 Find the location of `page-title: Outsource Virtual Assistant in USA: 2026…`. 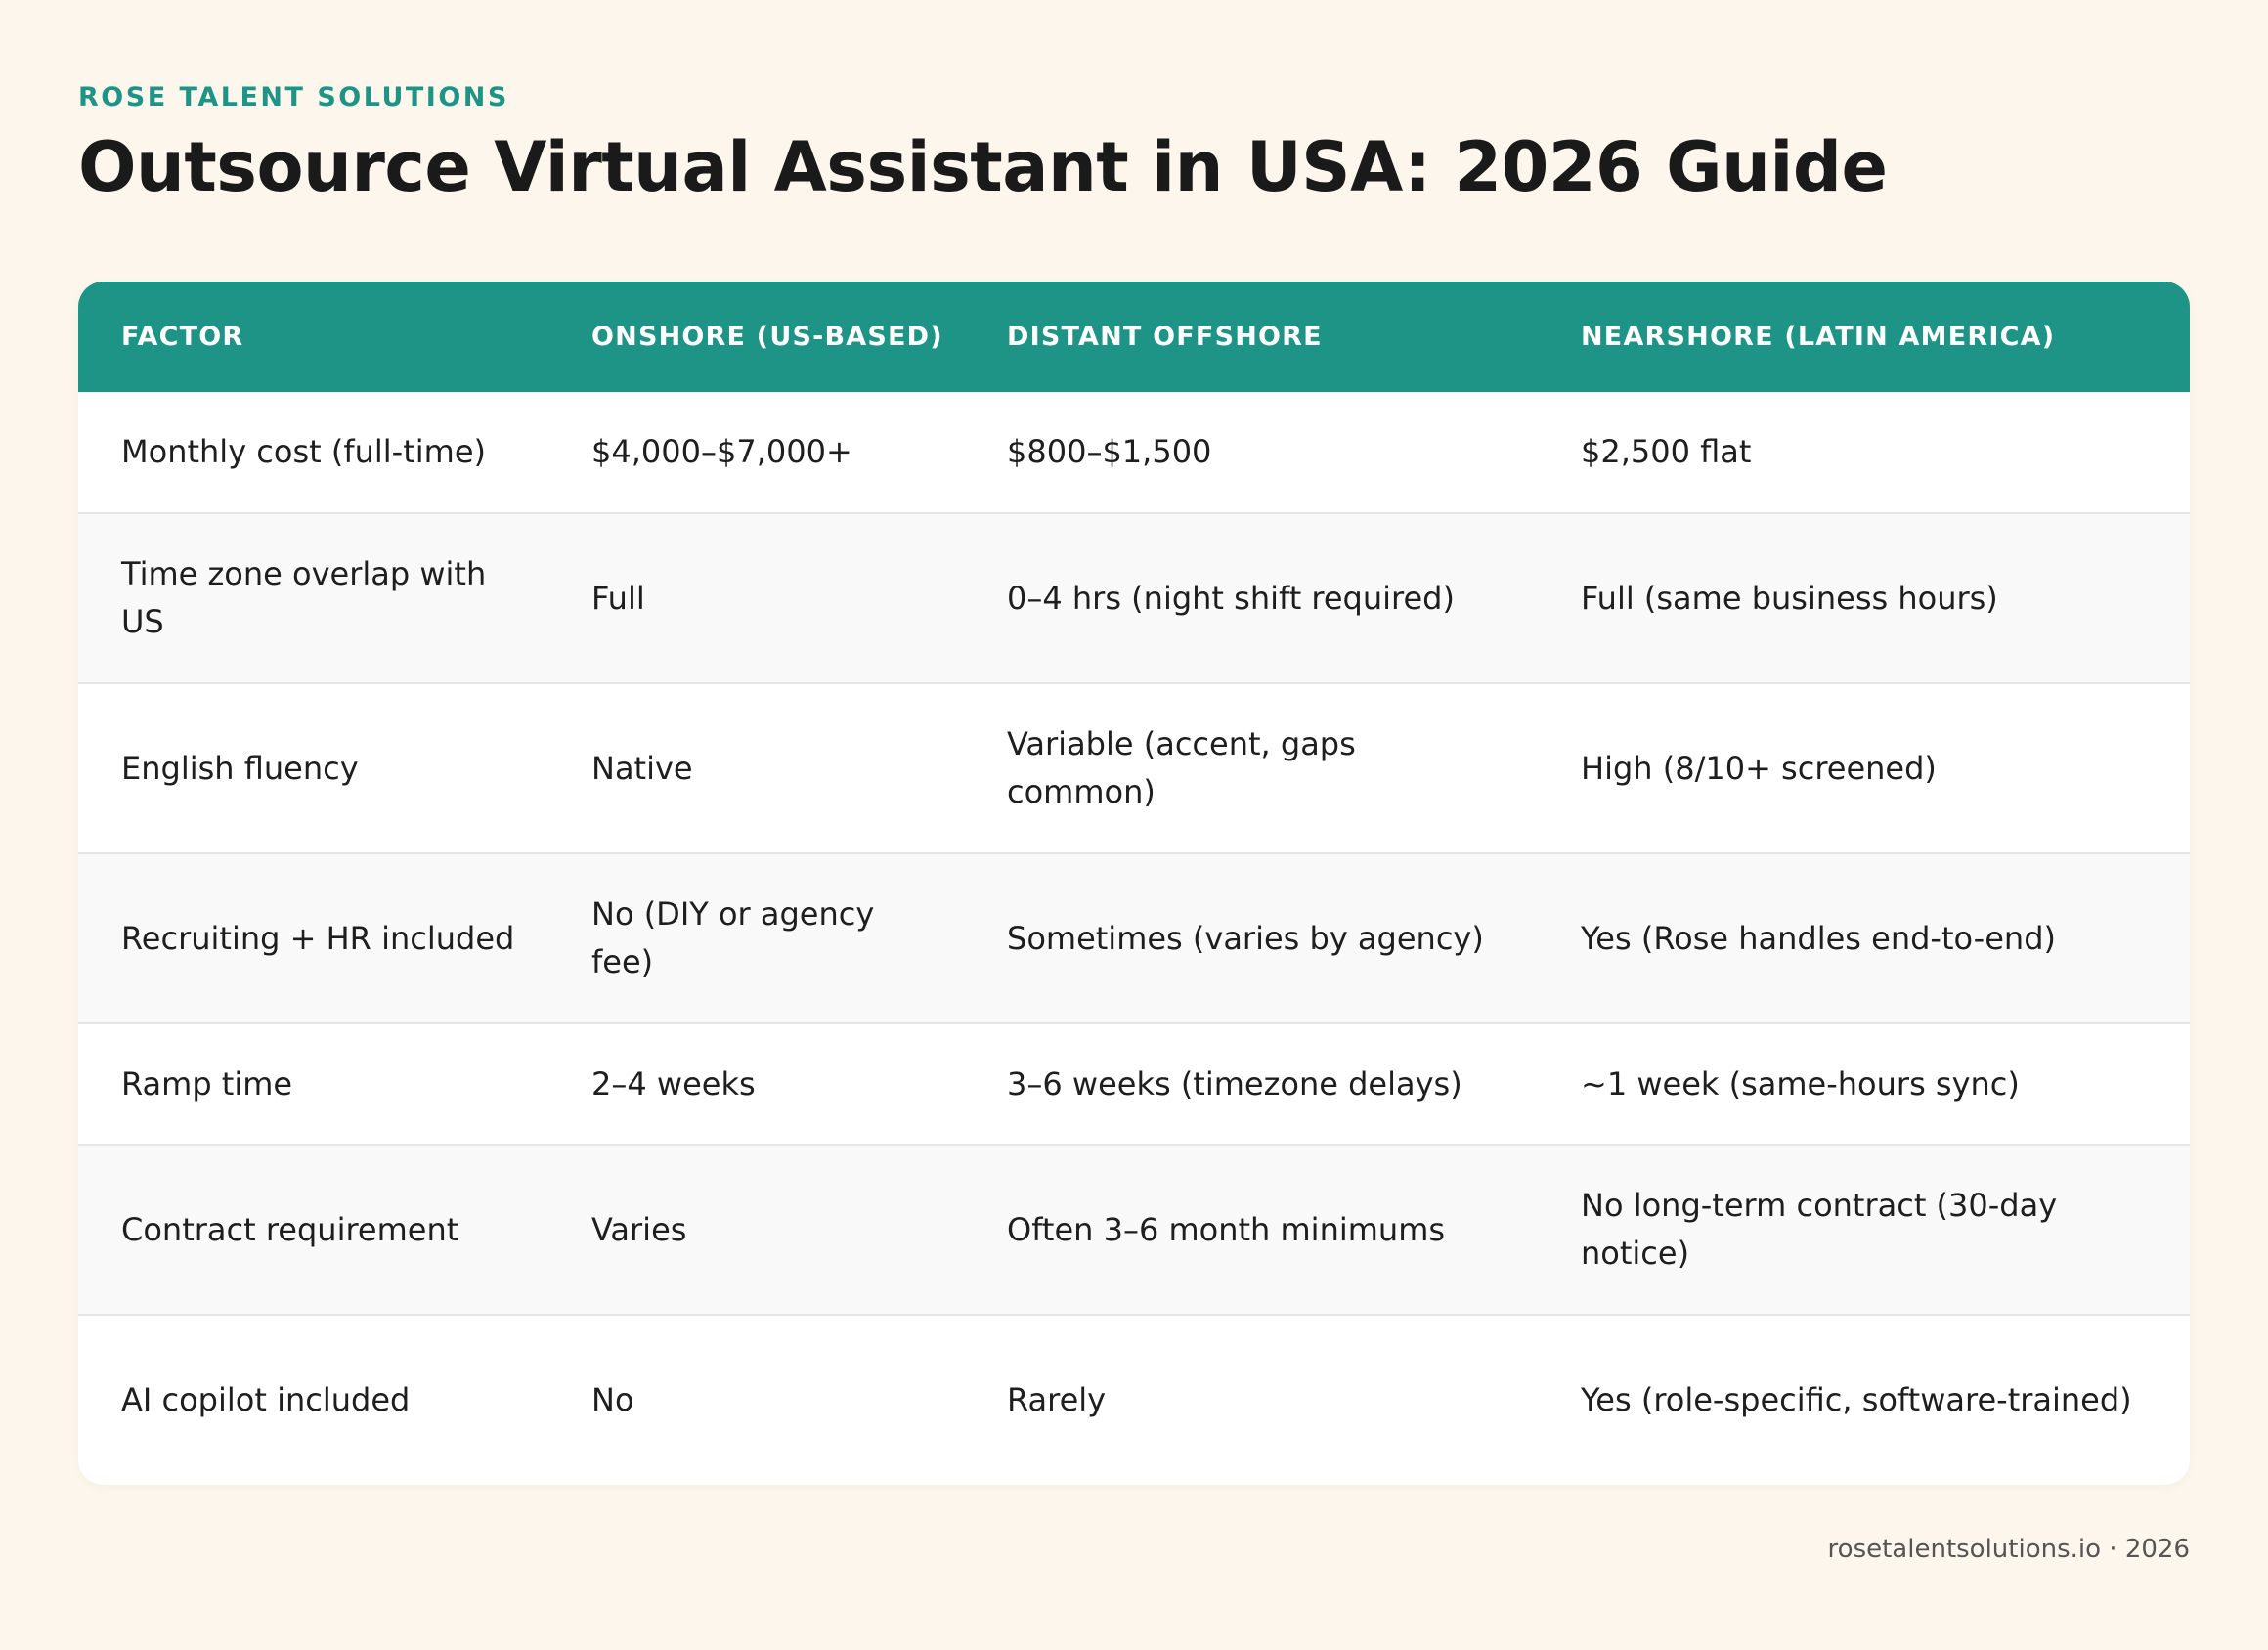

page-title: Outsource Virtual Assistant in USA: 2026… is located at coordinates (983, 167).